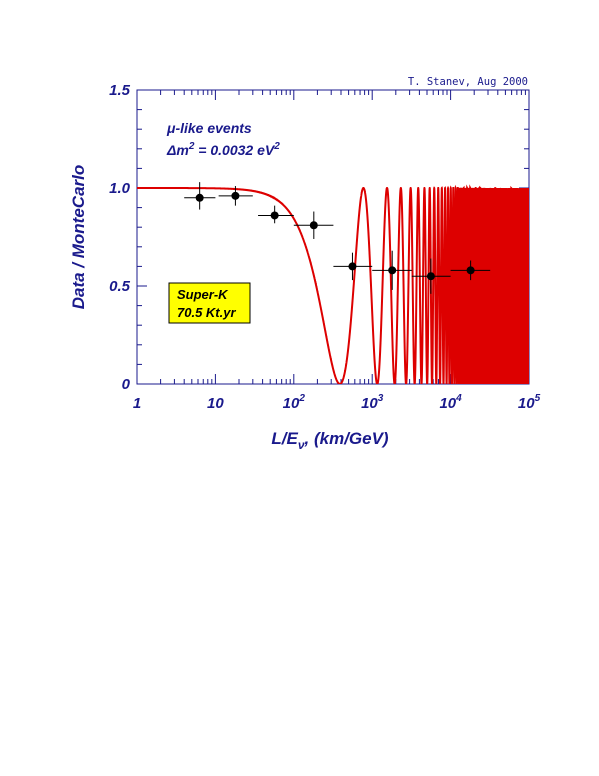  What do you see at coordinates (337, 238) in the screenshot?
I see `data-points-layer` at bounding box center [337, 238].